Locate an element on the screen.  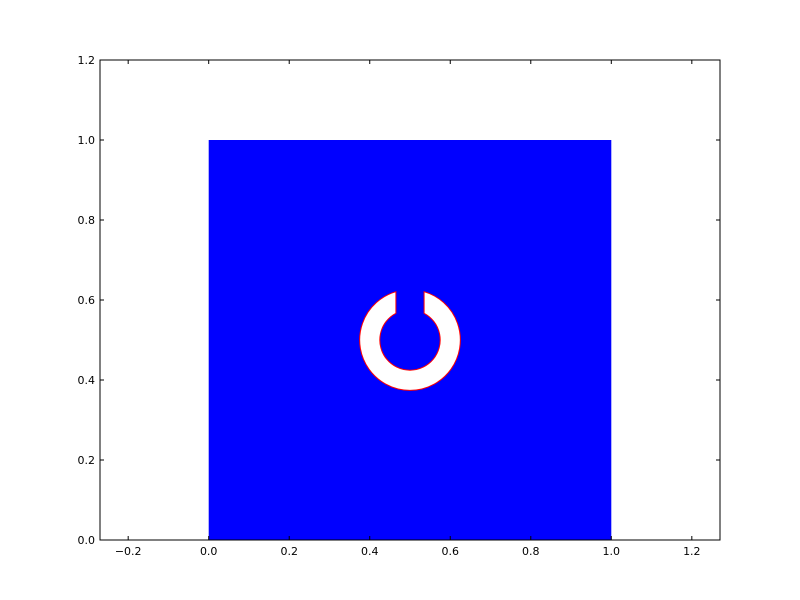
x-tick-label: −0.2 is located at coordinates (128, 551).